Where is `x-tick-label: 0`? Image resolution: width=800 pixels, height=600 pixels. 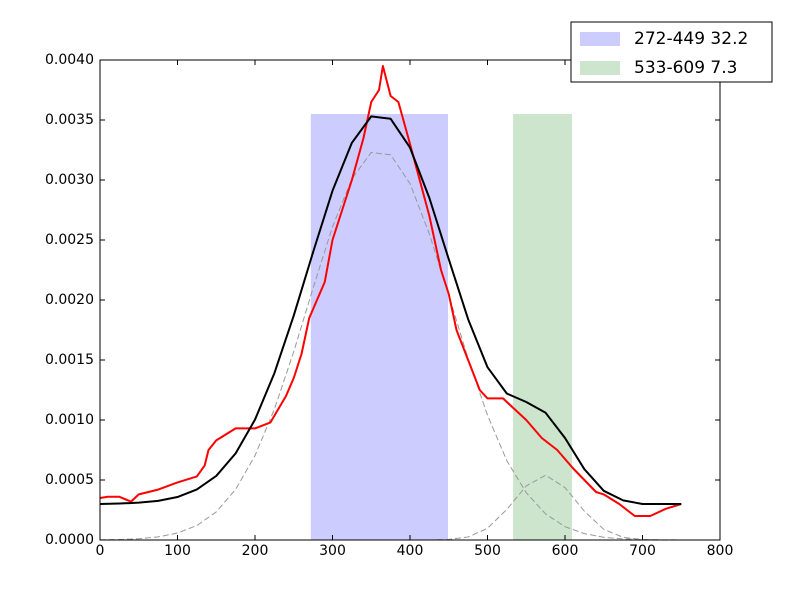
x-tick-label: 0 is located at coordinates (100, 551).